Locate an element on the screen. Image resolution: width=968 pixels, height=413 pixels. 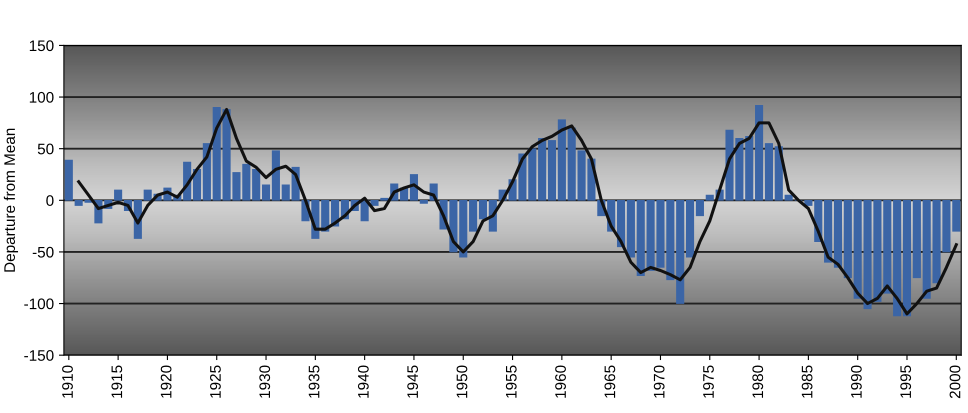
y-tick-label: -100 is located at coordinates (39, 304).